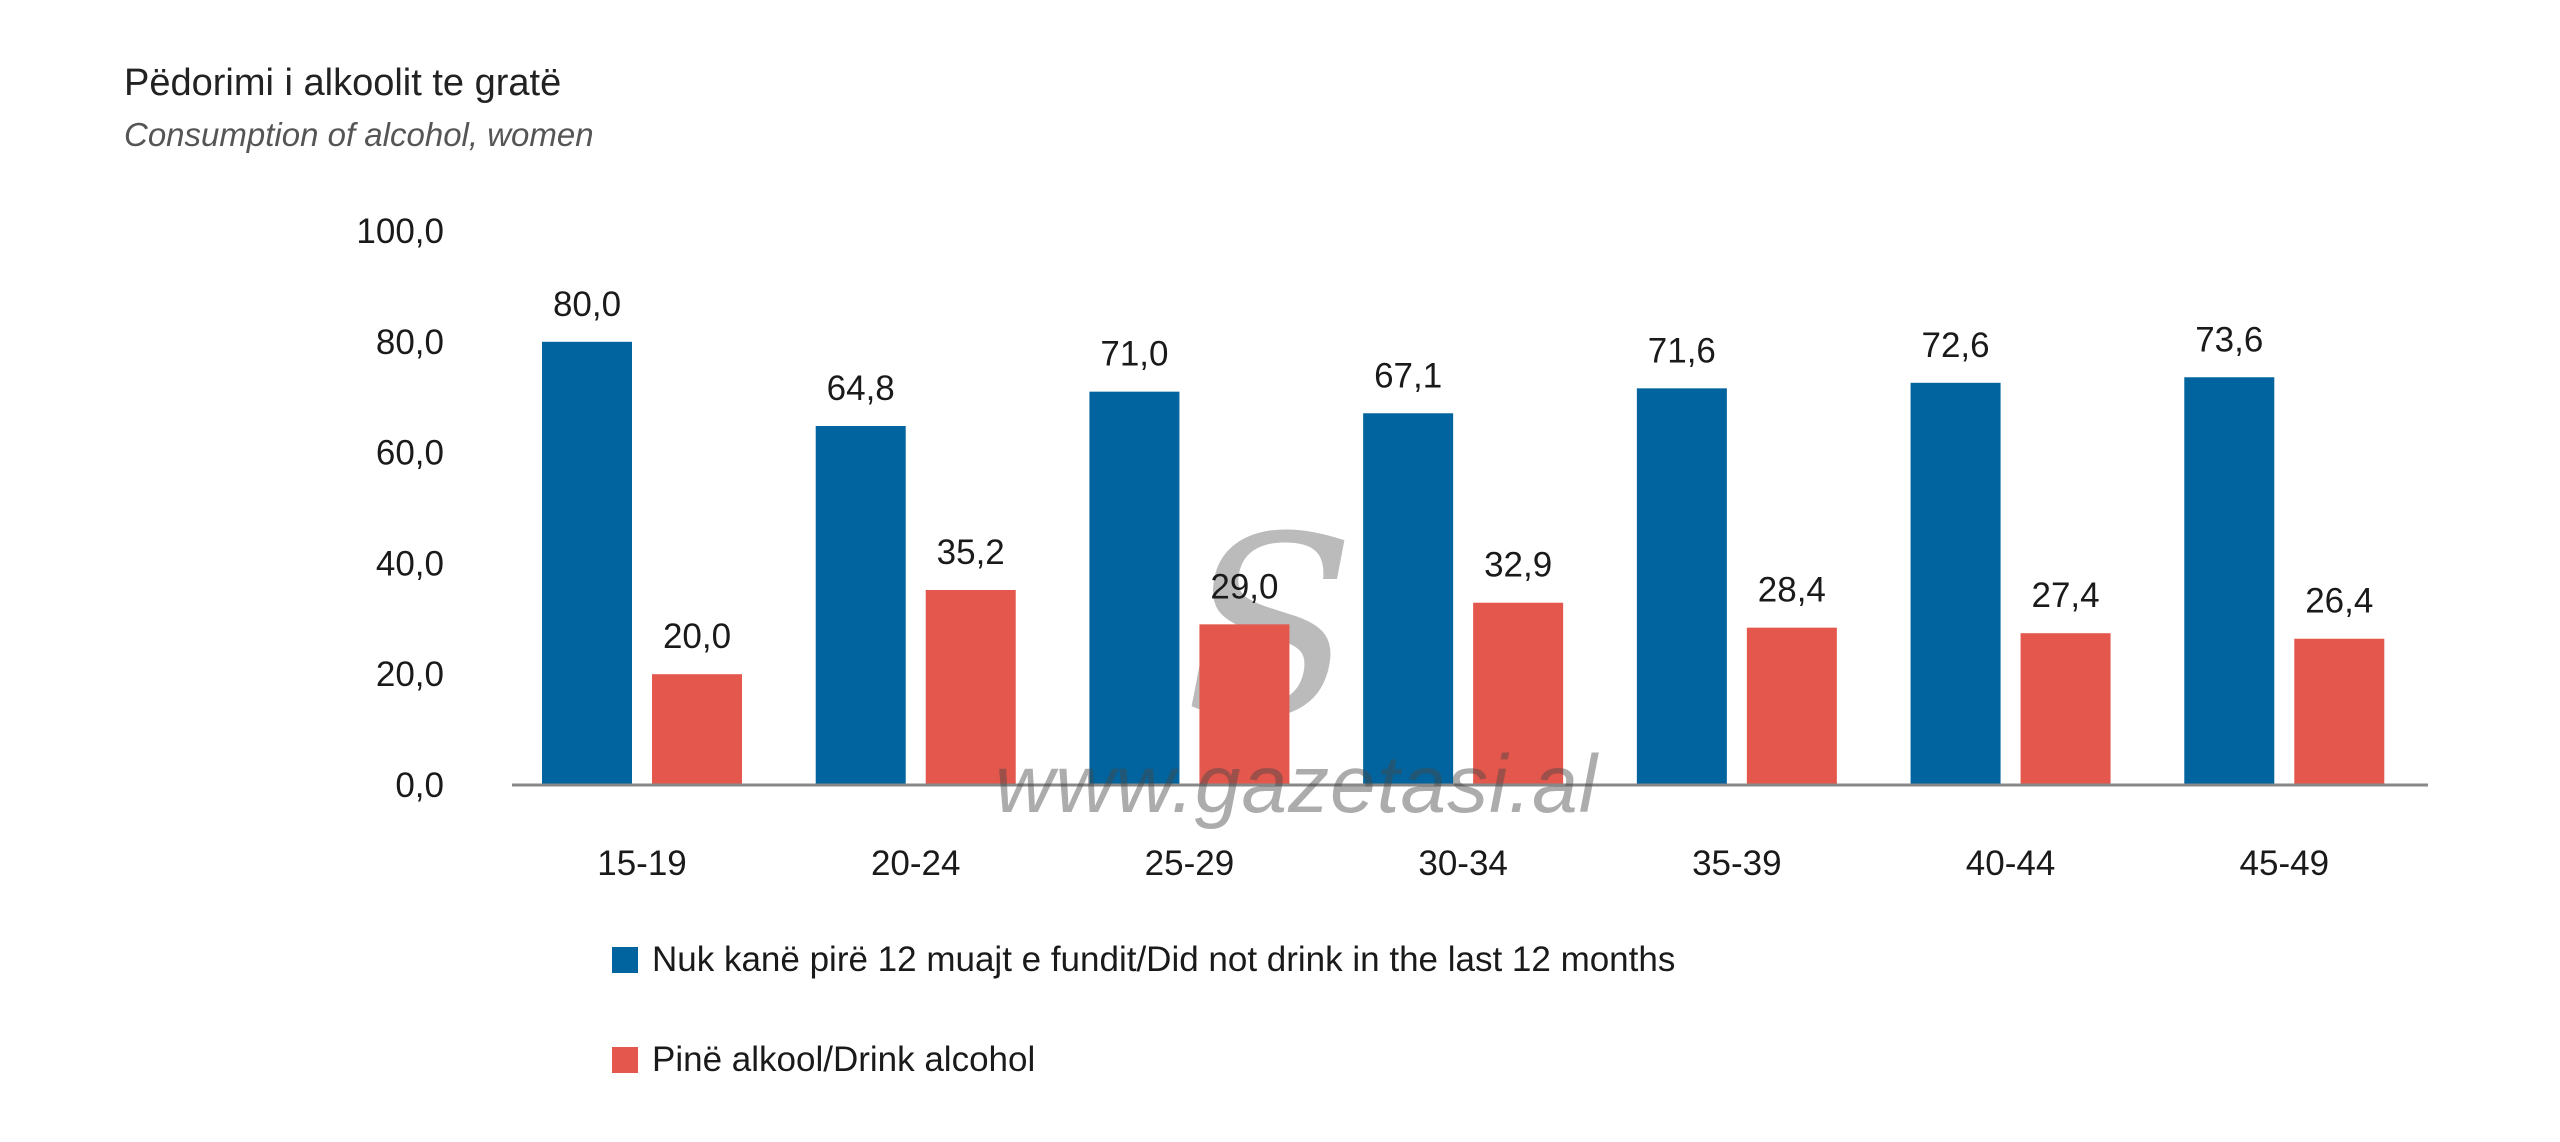  What do you see at coordinates (400, 231) in the screenshot?
I see `y-tick-label: 100,0` at bounding box center [400, 231].